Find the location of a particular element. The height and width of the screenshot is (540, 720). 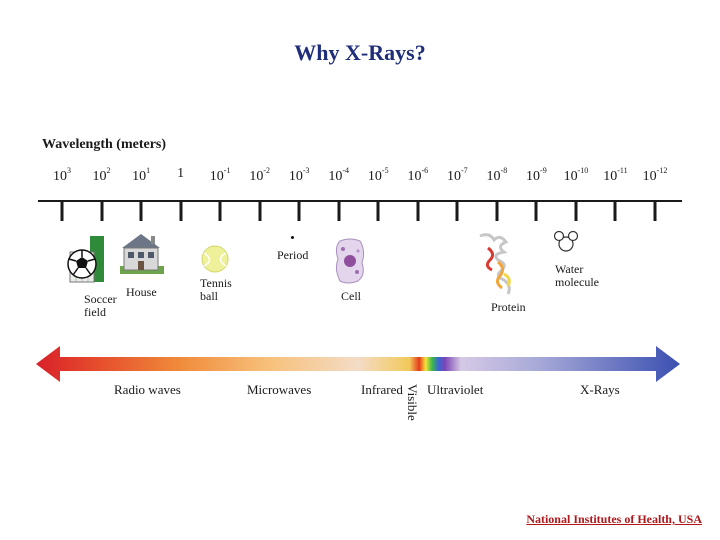

tick-exponent: -8 is located at coordinates (504, 170).